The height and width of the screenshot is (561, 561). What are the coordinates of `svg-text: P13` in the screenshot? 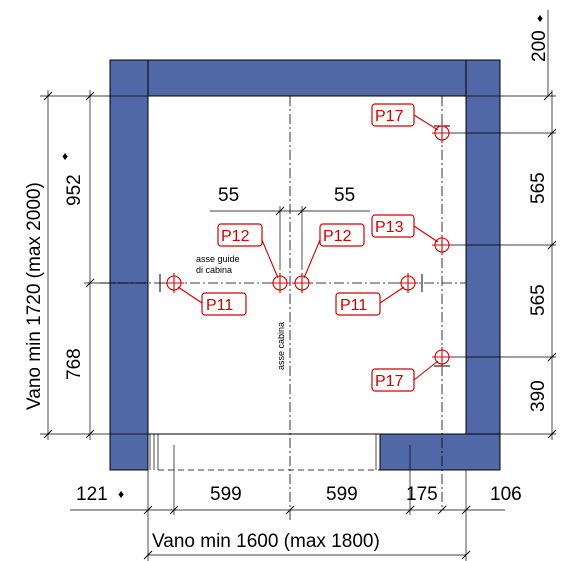 It's located at (389, 227).